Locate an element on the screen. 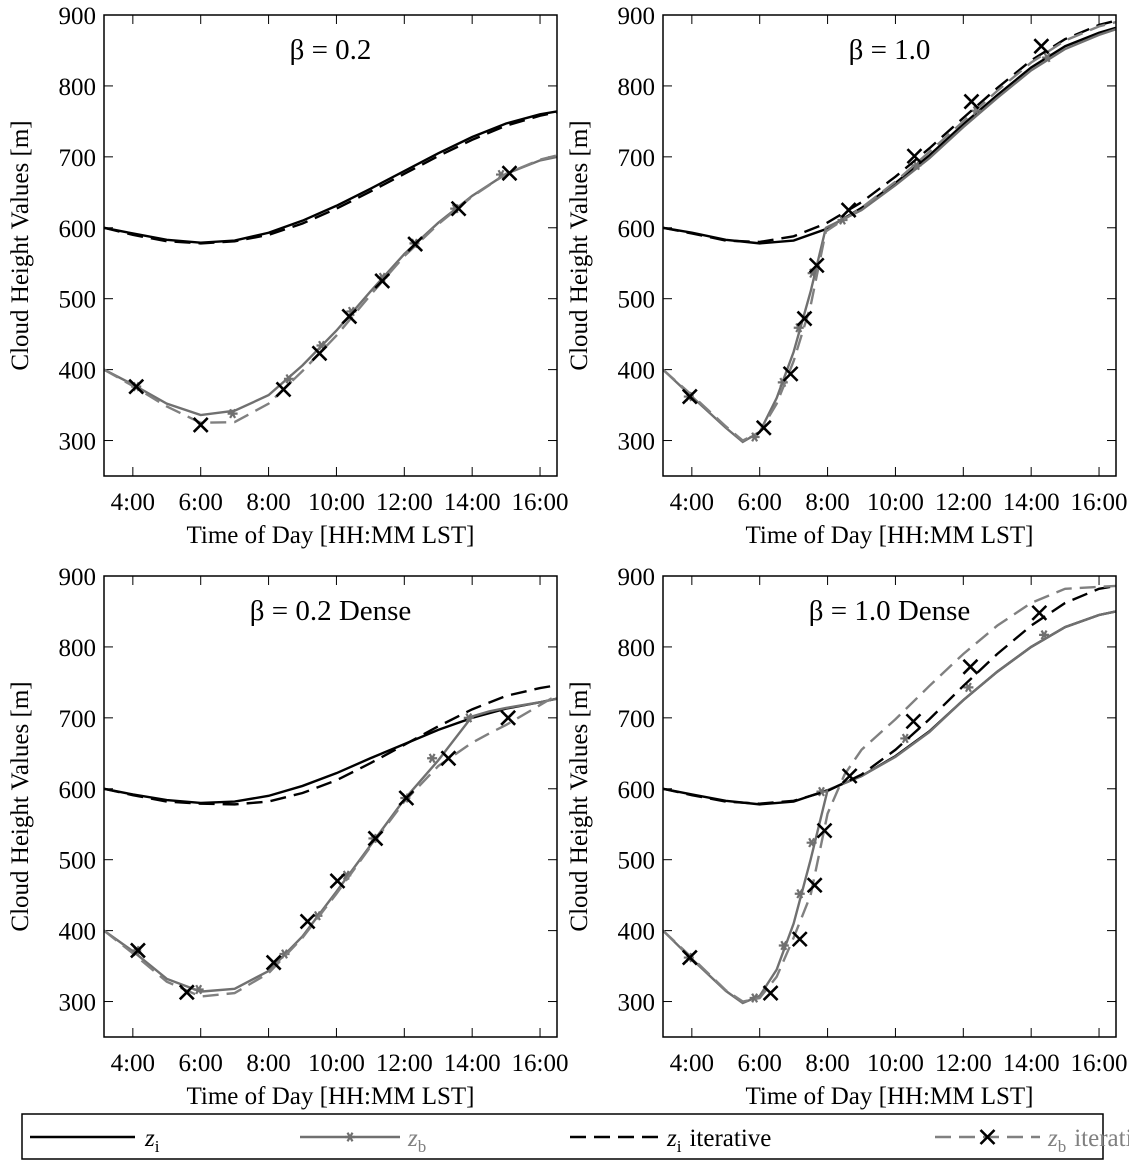  legend-label: zb iterative is located at coordinates (1088, 1140).